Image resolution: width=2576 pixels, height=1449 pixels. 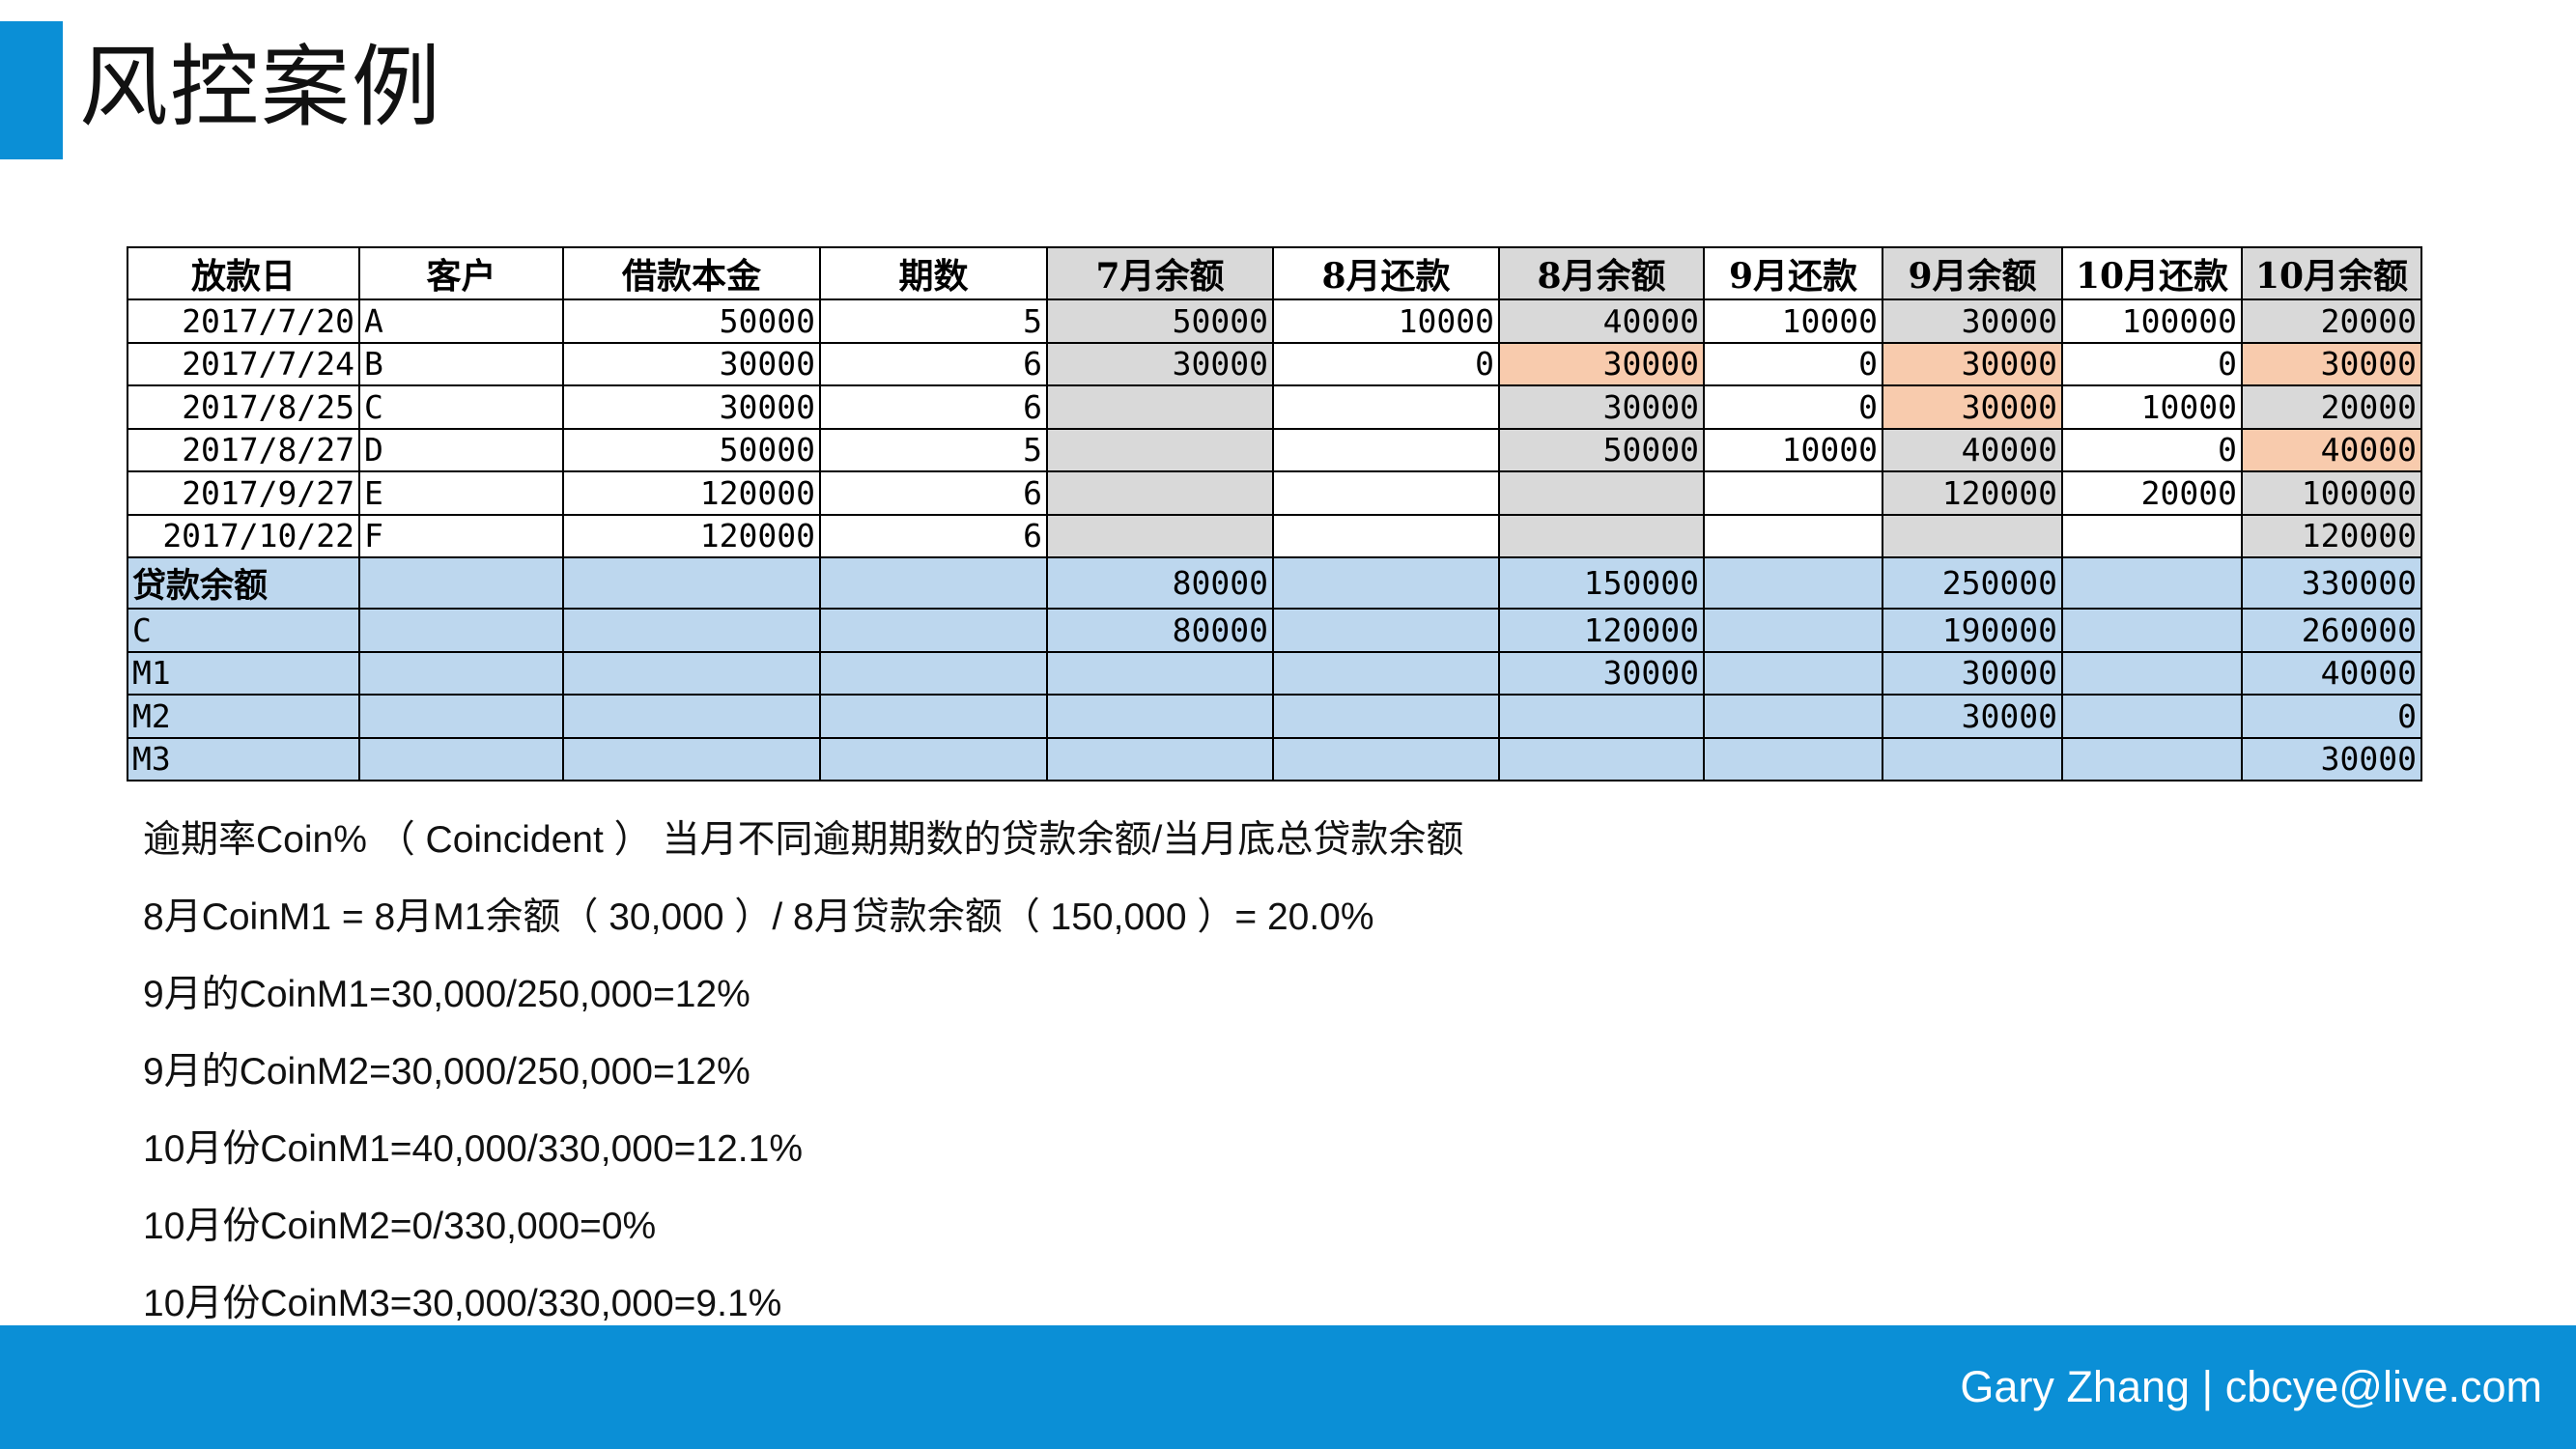 What do you see at coordinates (400, 1226) in the screenshot?
I see `note-line: 10月份CoinM2=0/330,000=0%` at bounding box center [400, 1226].